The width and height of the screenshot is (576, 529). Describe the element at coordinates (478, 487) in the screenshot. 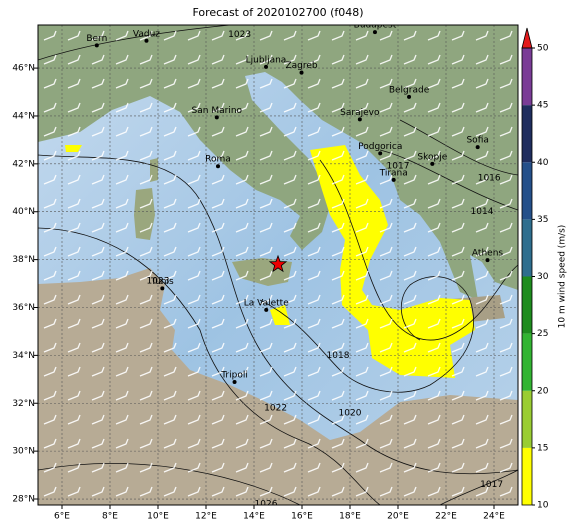

I see `isobar` at that location.